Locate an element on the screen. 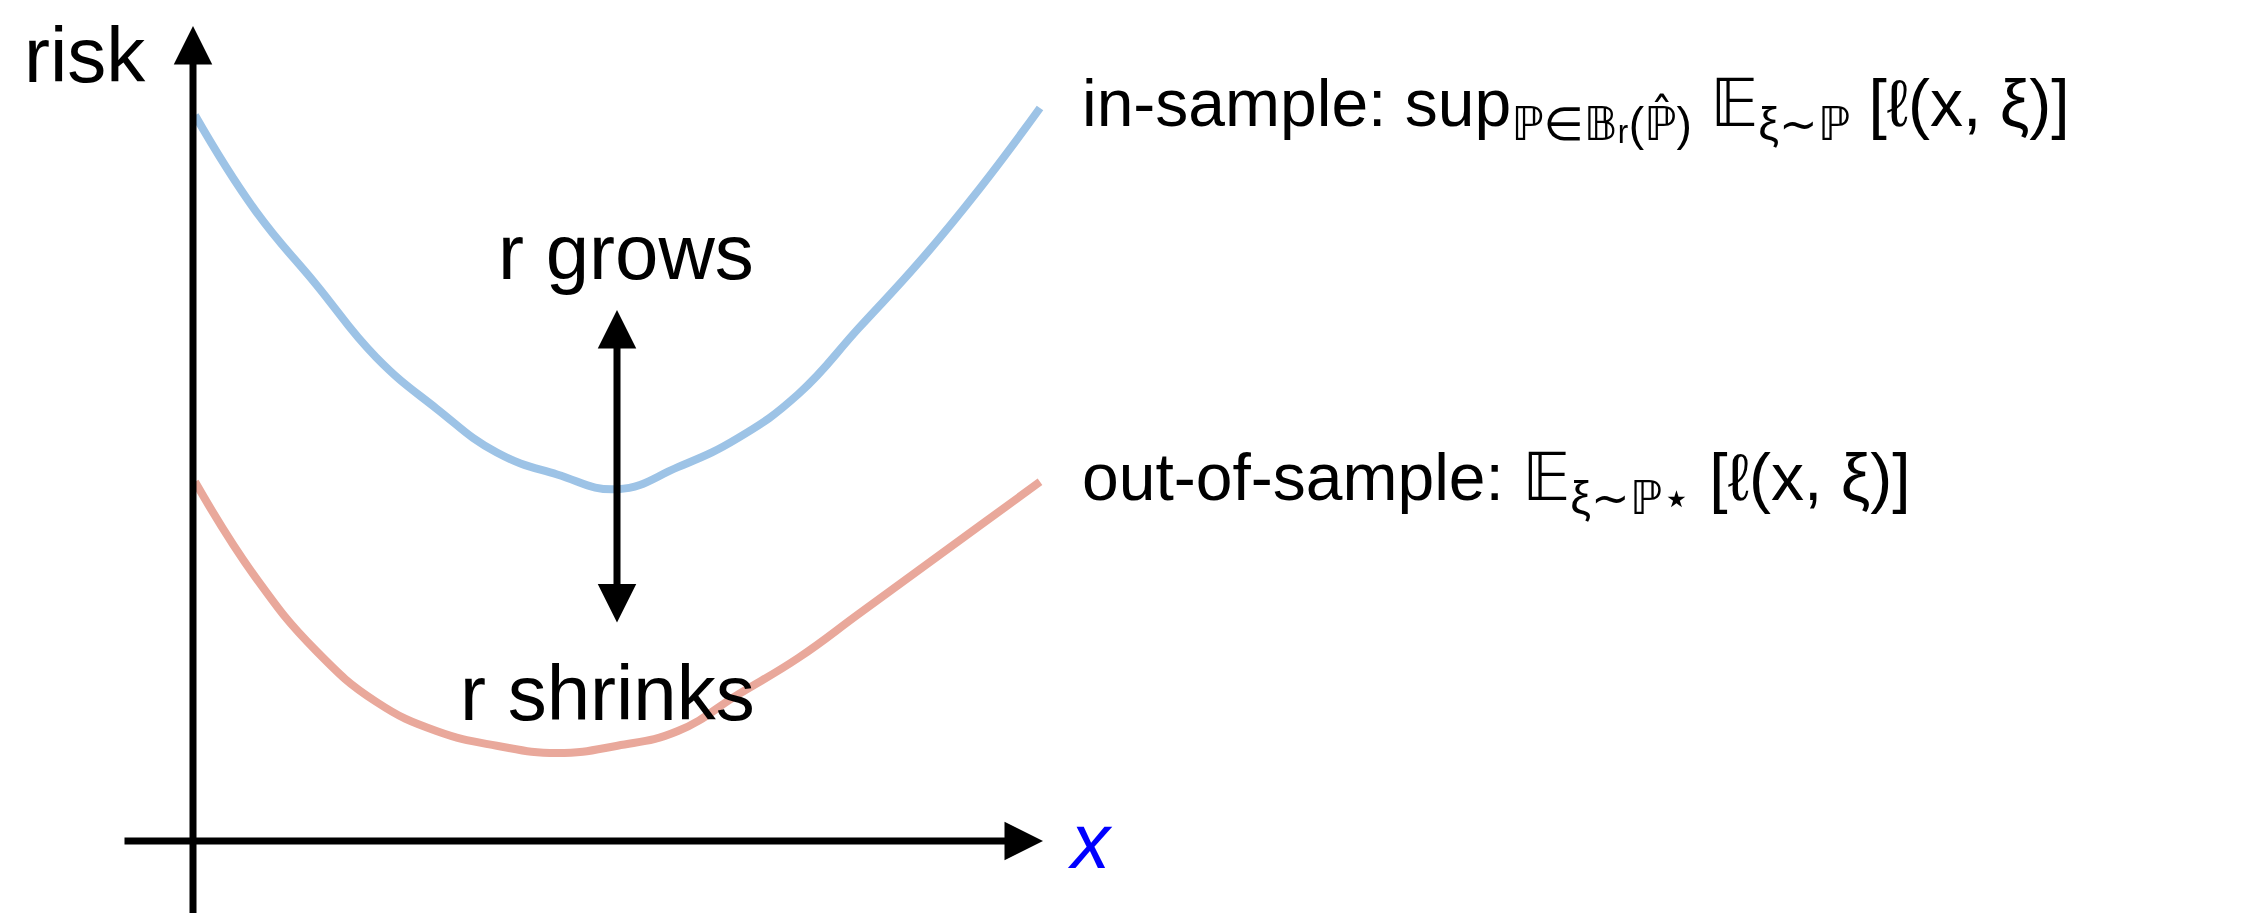 This screenshot has height=913, width=2263. series-label: in-sample: sup$_{ℙ∈𝔹ᵣ(ℙ̂)}$ 𝔼$_{ξ∼ℙ}$ [ℓ(x, ξ)] is located at coordinates (1576, 108).